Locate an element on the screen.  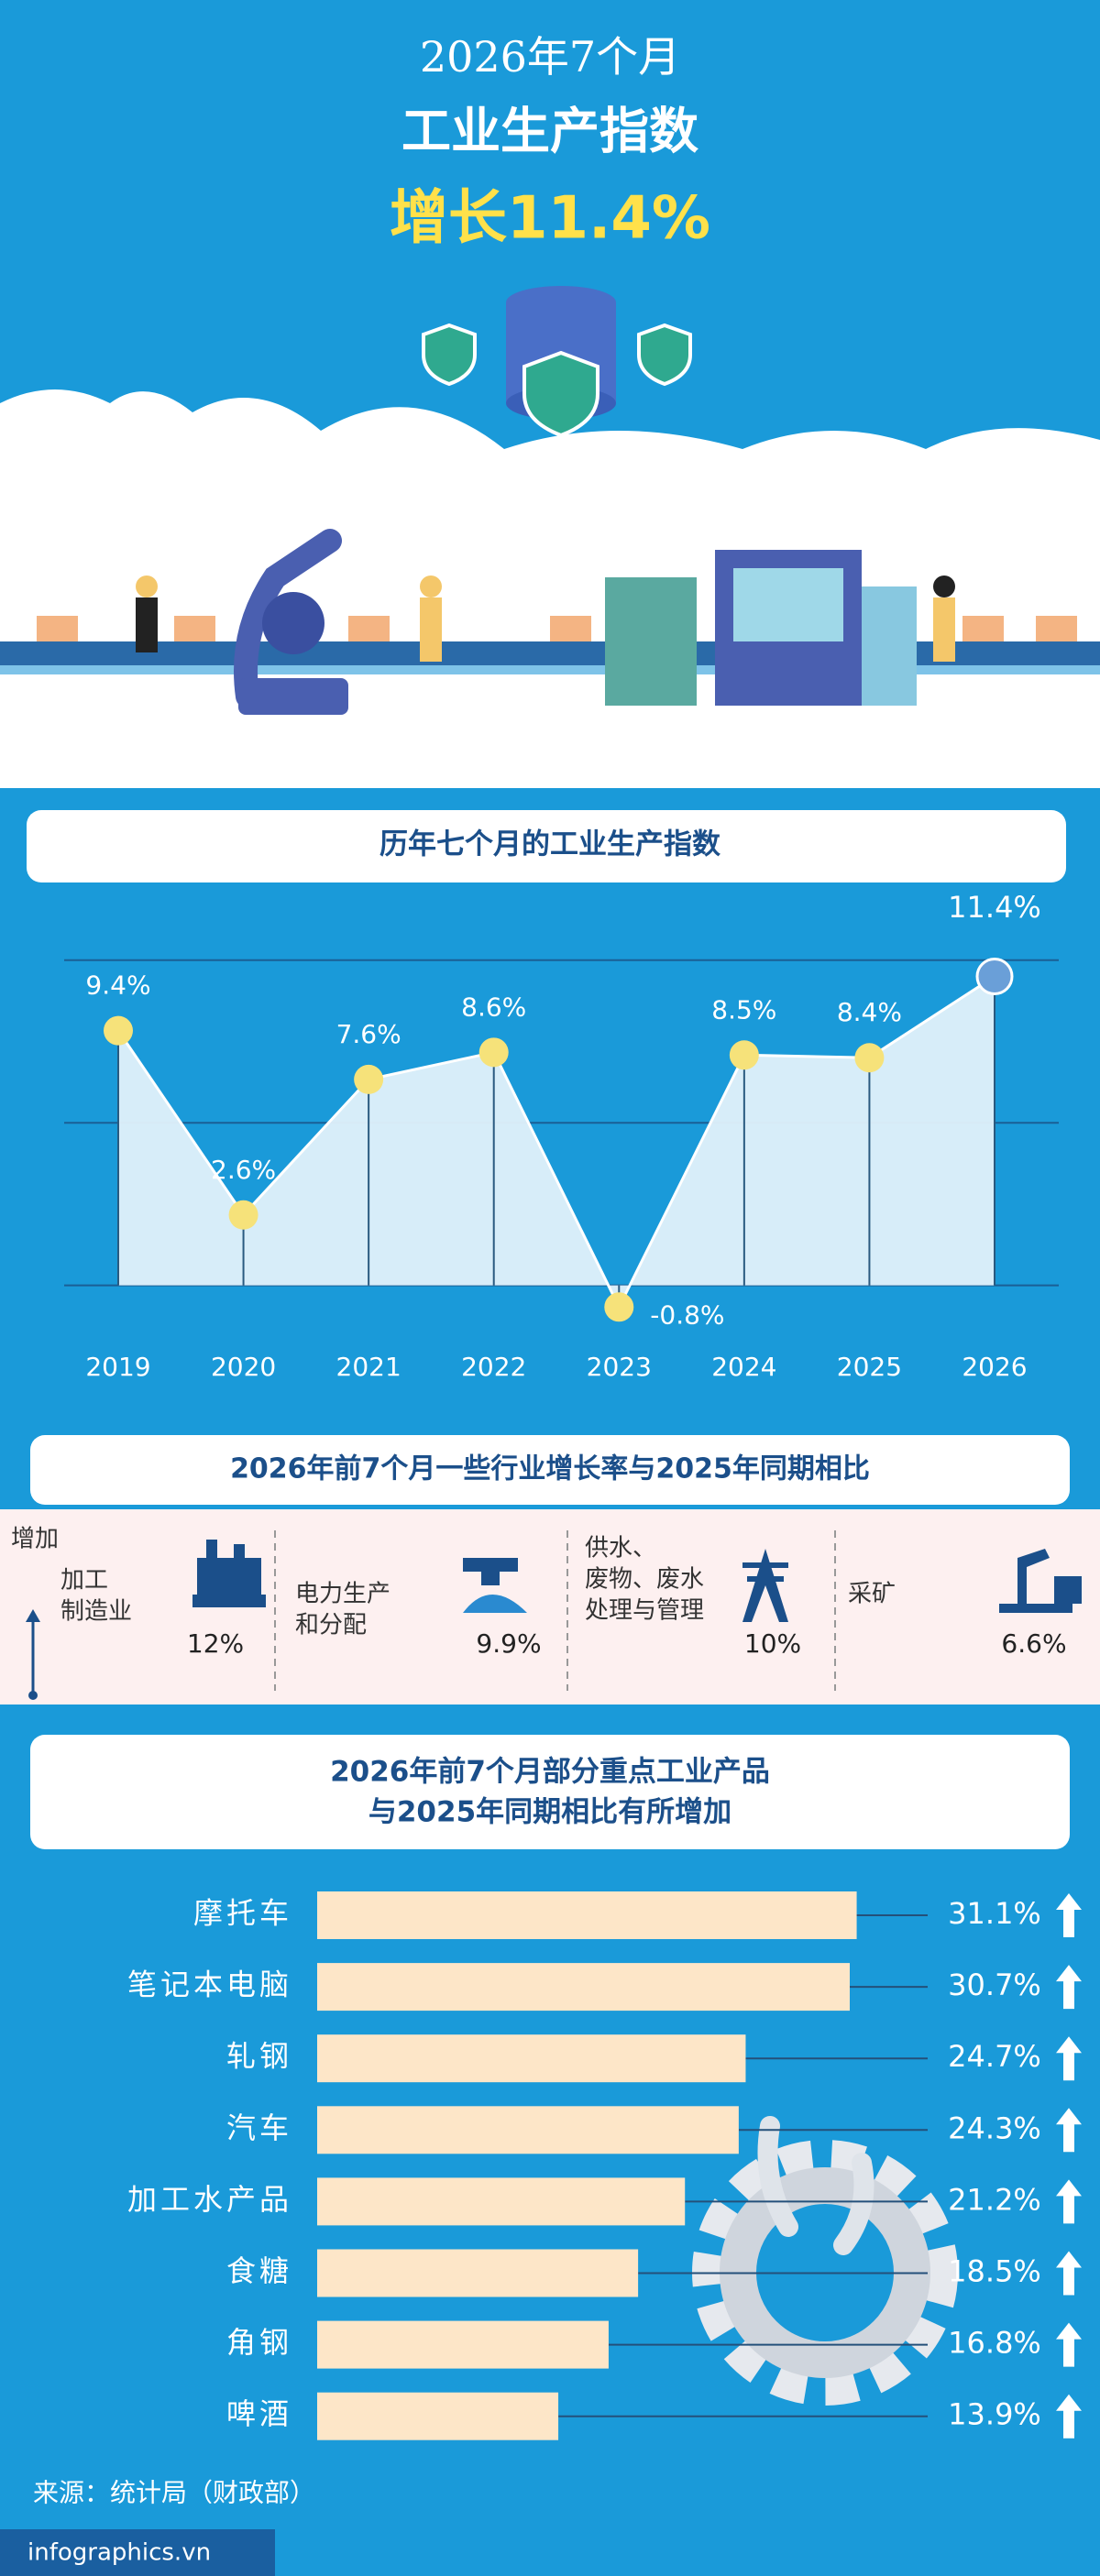
category-label: 食糖 is located at coordinates (259, 2270).